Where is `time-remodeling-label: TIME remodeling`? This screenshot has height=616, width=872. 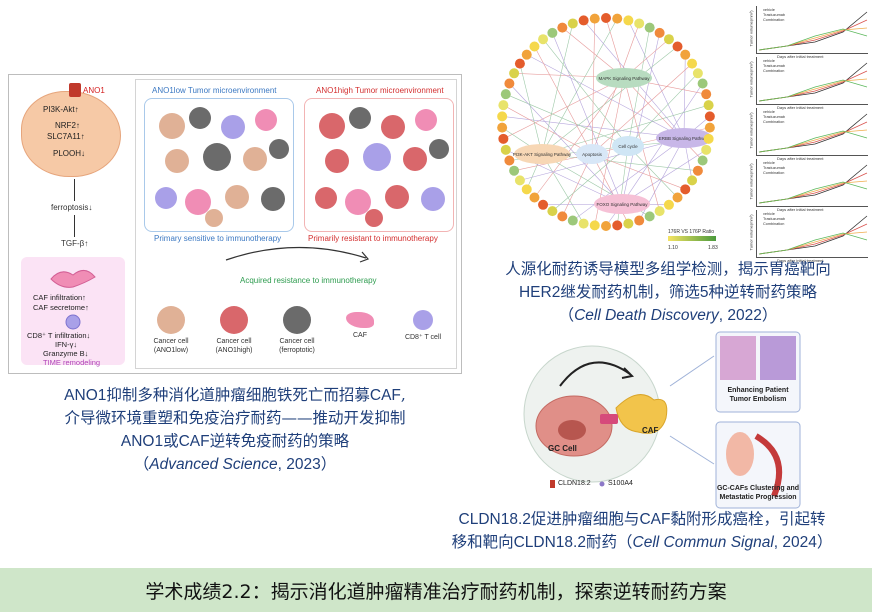
time-remodeling-label: TIME remodeling is located at coordinates (71, 362).